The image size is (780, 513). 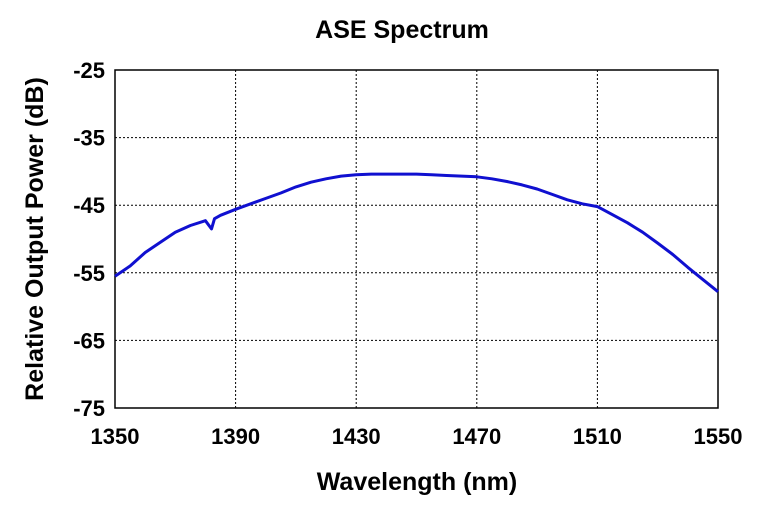 What do you see at coordinates (89, 273) in the screenshot?
I see `y-tick-label: -55` at bounding box center [89, 273].